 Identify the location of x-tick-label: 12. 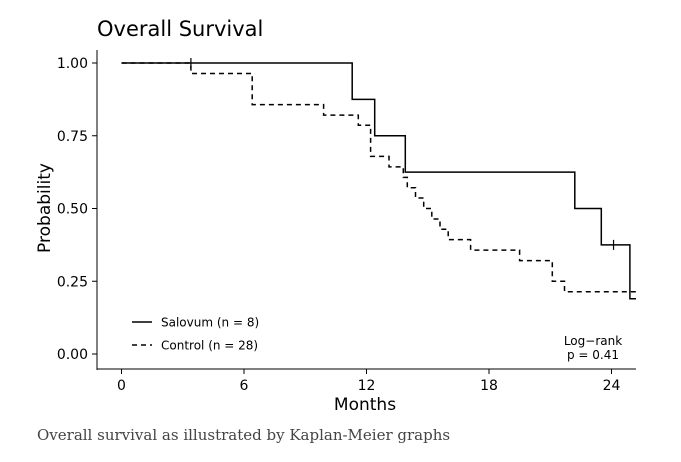
(367, 386).